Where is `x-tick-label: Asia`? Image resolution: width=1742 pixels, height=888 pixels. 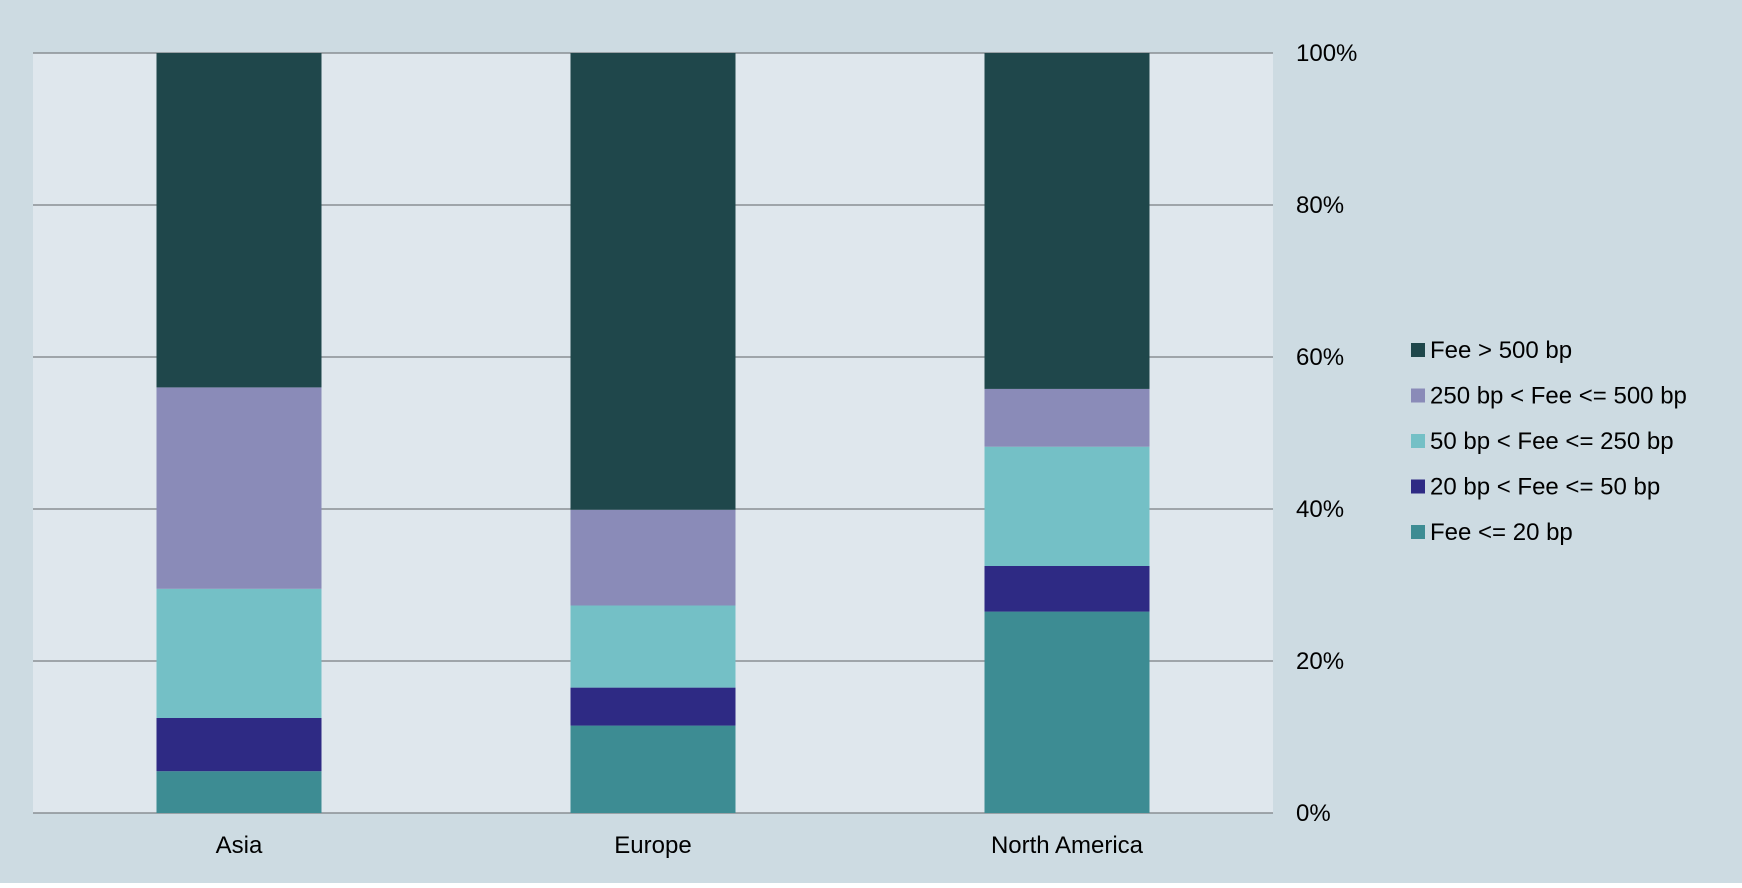 x-tick-label: Asia is located at coordinates (239, 845).